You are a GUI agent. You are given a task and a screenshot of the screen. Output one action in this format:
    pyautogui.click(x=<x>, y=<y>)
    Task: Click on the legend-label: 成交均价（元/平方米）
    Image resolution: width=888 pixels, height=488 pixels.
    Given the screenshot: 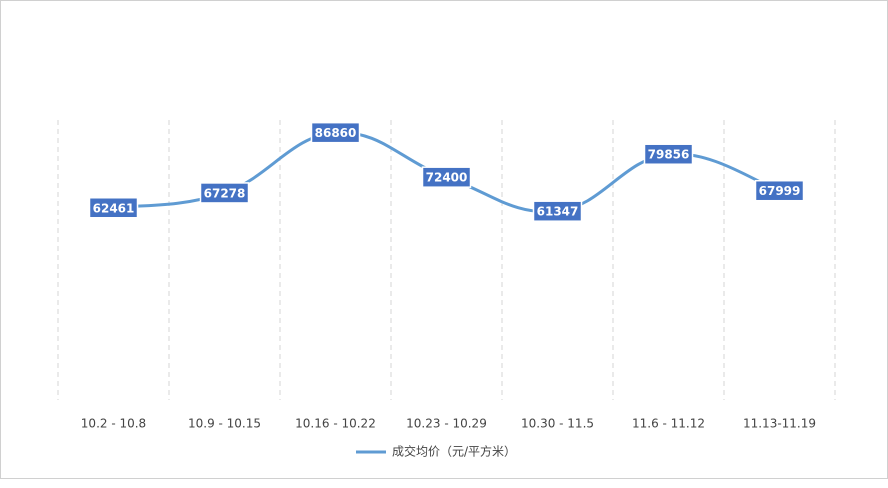 What is the action you would take?
    pyautogui.click(x=454, y=451)
    